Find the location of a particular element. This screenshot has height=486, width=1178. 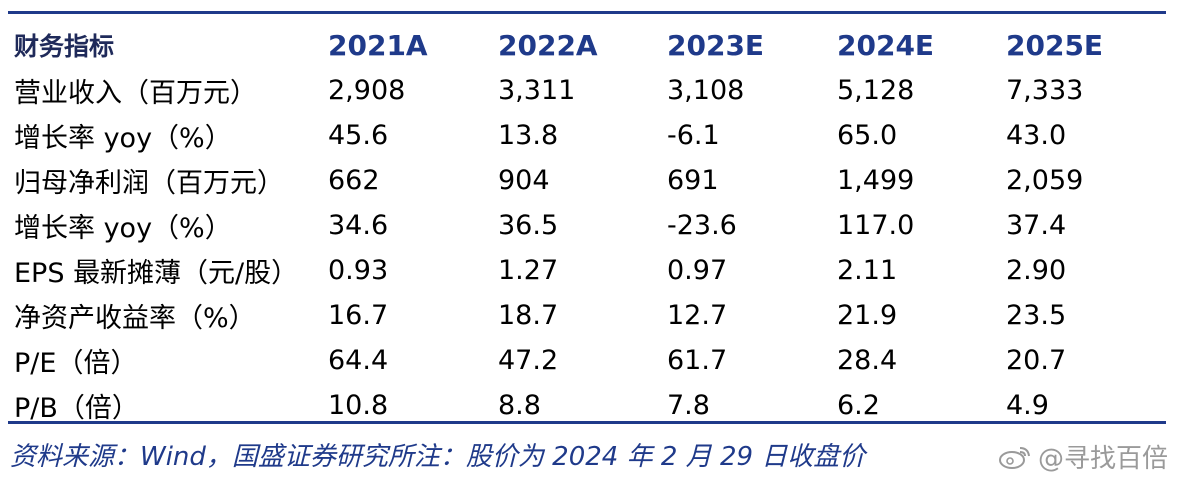

table-cell: 1,499 is located at coordinates (876, 180).